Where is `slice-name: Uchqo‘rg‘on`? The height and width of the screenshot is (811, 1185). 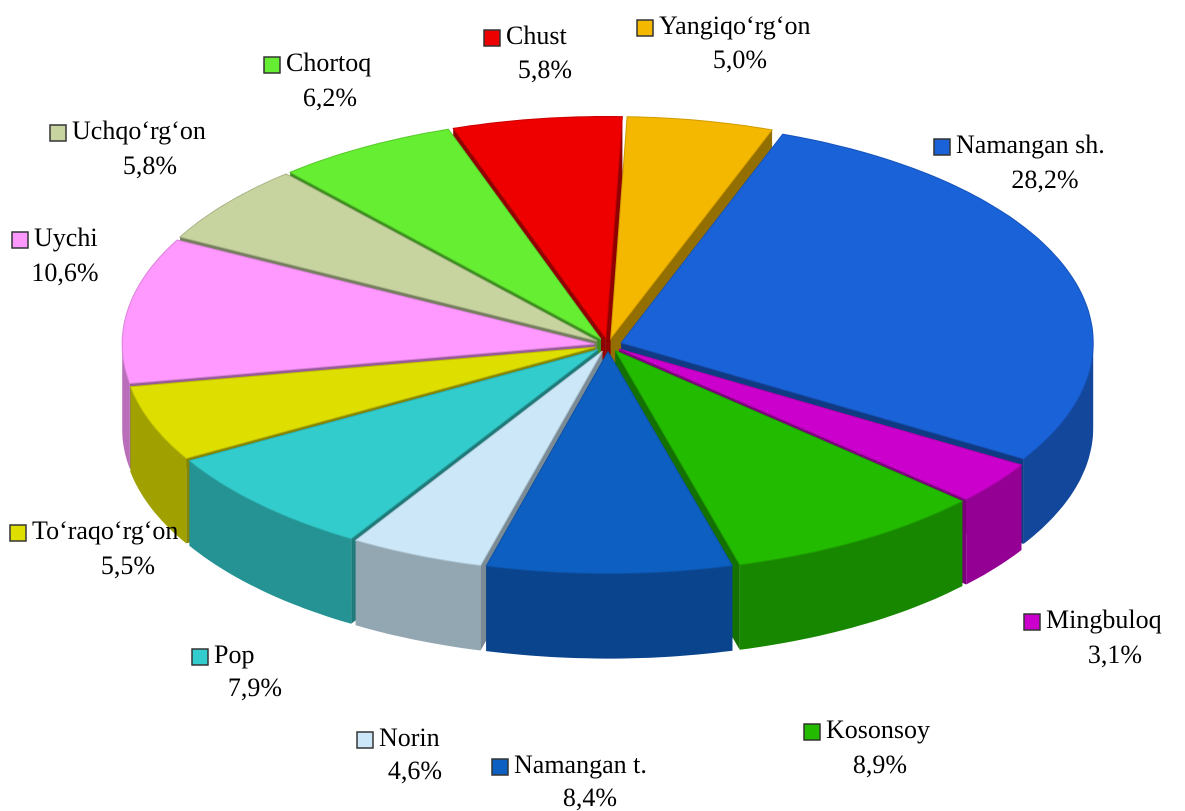 slice-name: Uchqo‘rg‘on is located at coordinates (139, 130).